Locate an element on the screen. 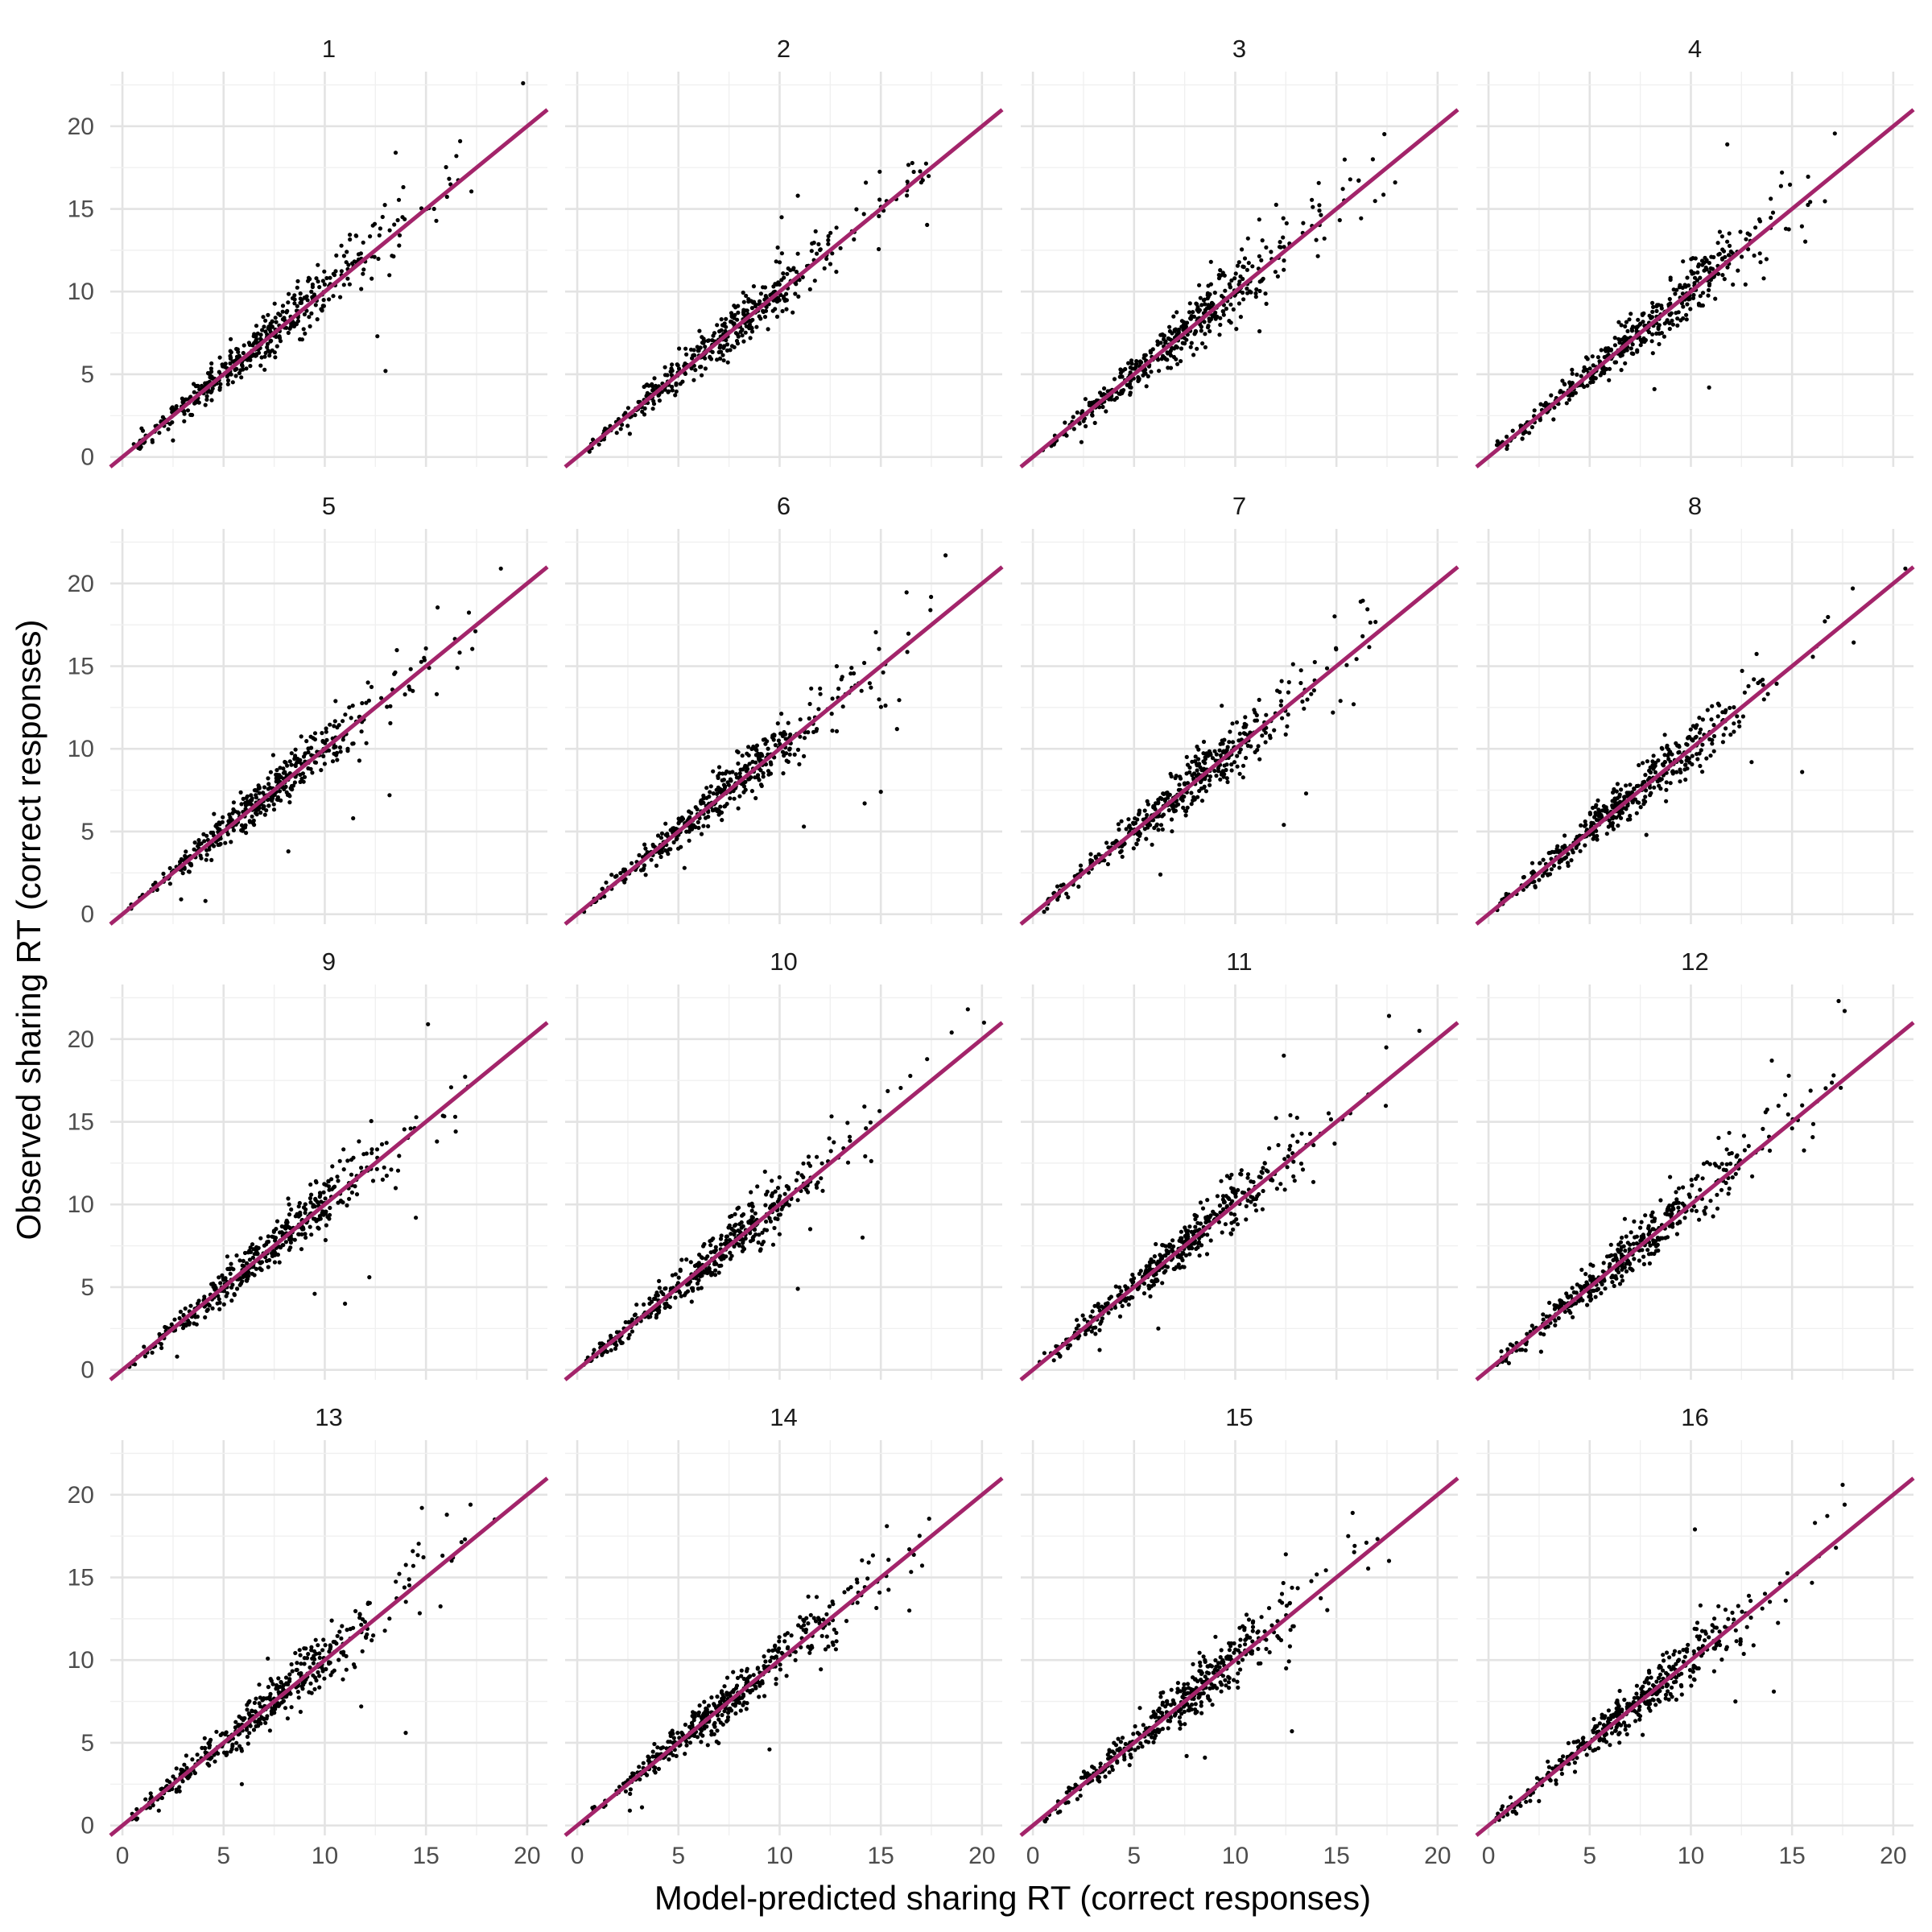  panel-3: 3 is located at coordinates (1239, 252).